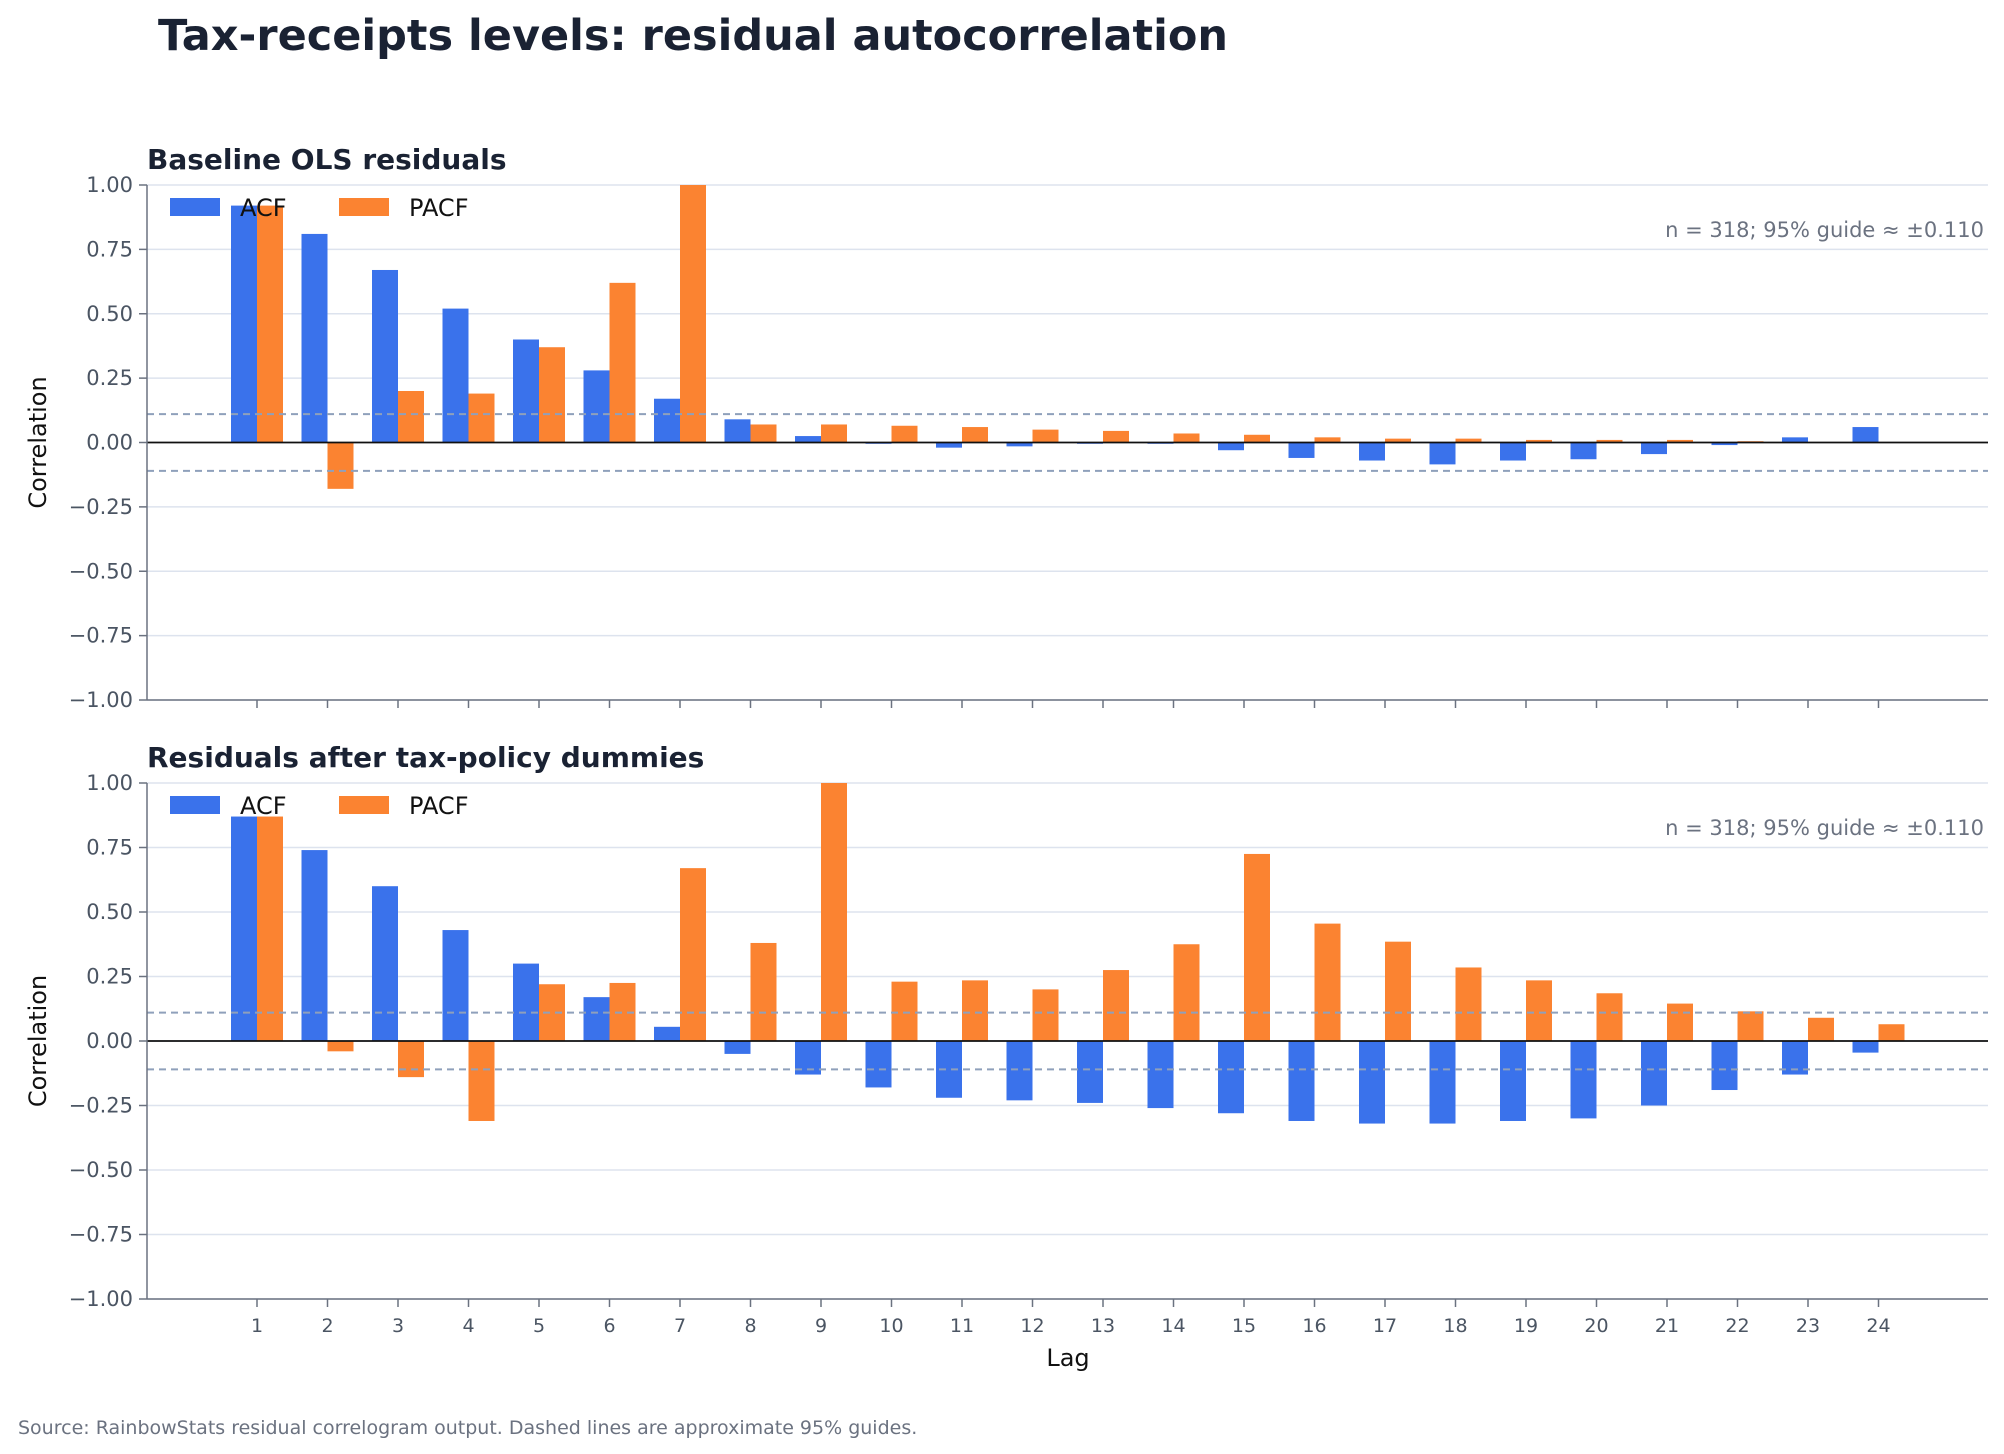 This screenshot has height=1454, width=2004. Describe the element at coordinates (1314, 1326) in the screenshot. I see `x-tick-label: 16` at that location.